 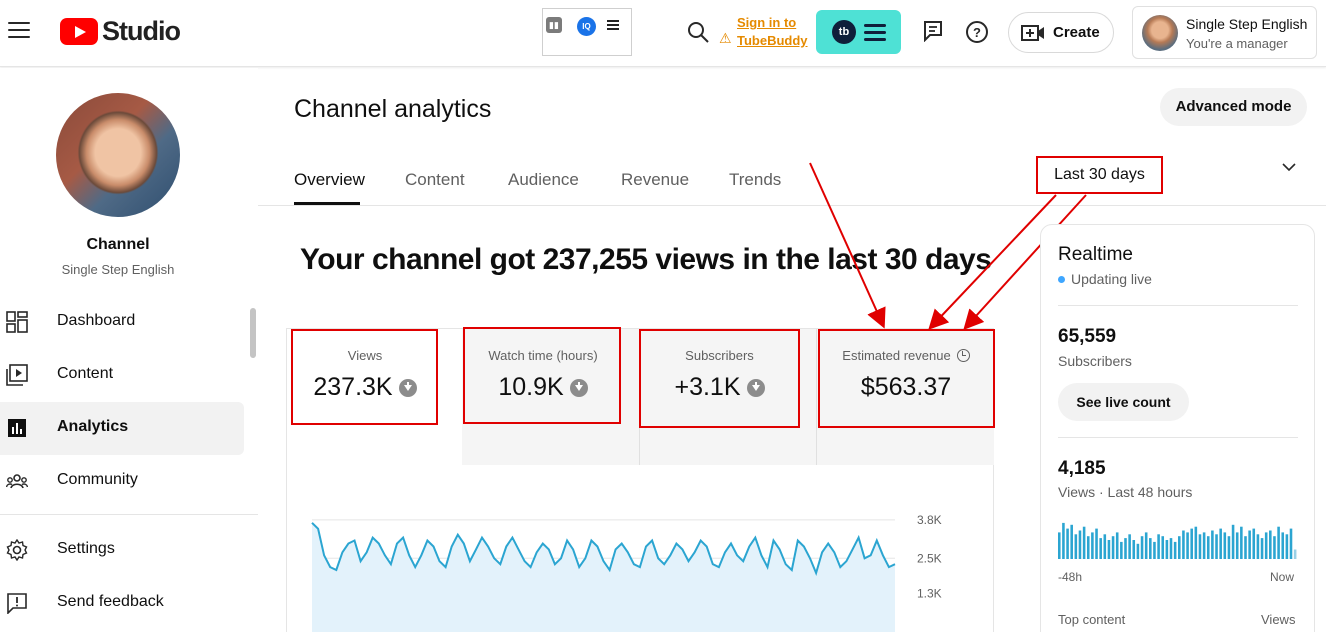 What do you see at coordinates (122, 481) in the screenshot?
I see `sidebar-item-community: Community` at bounding box center [122, 481].